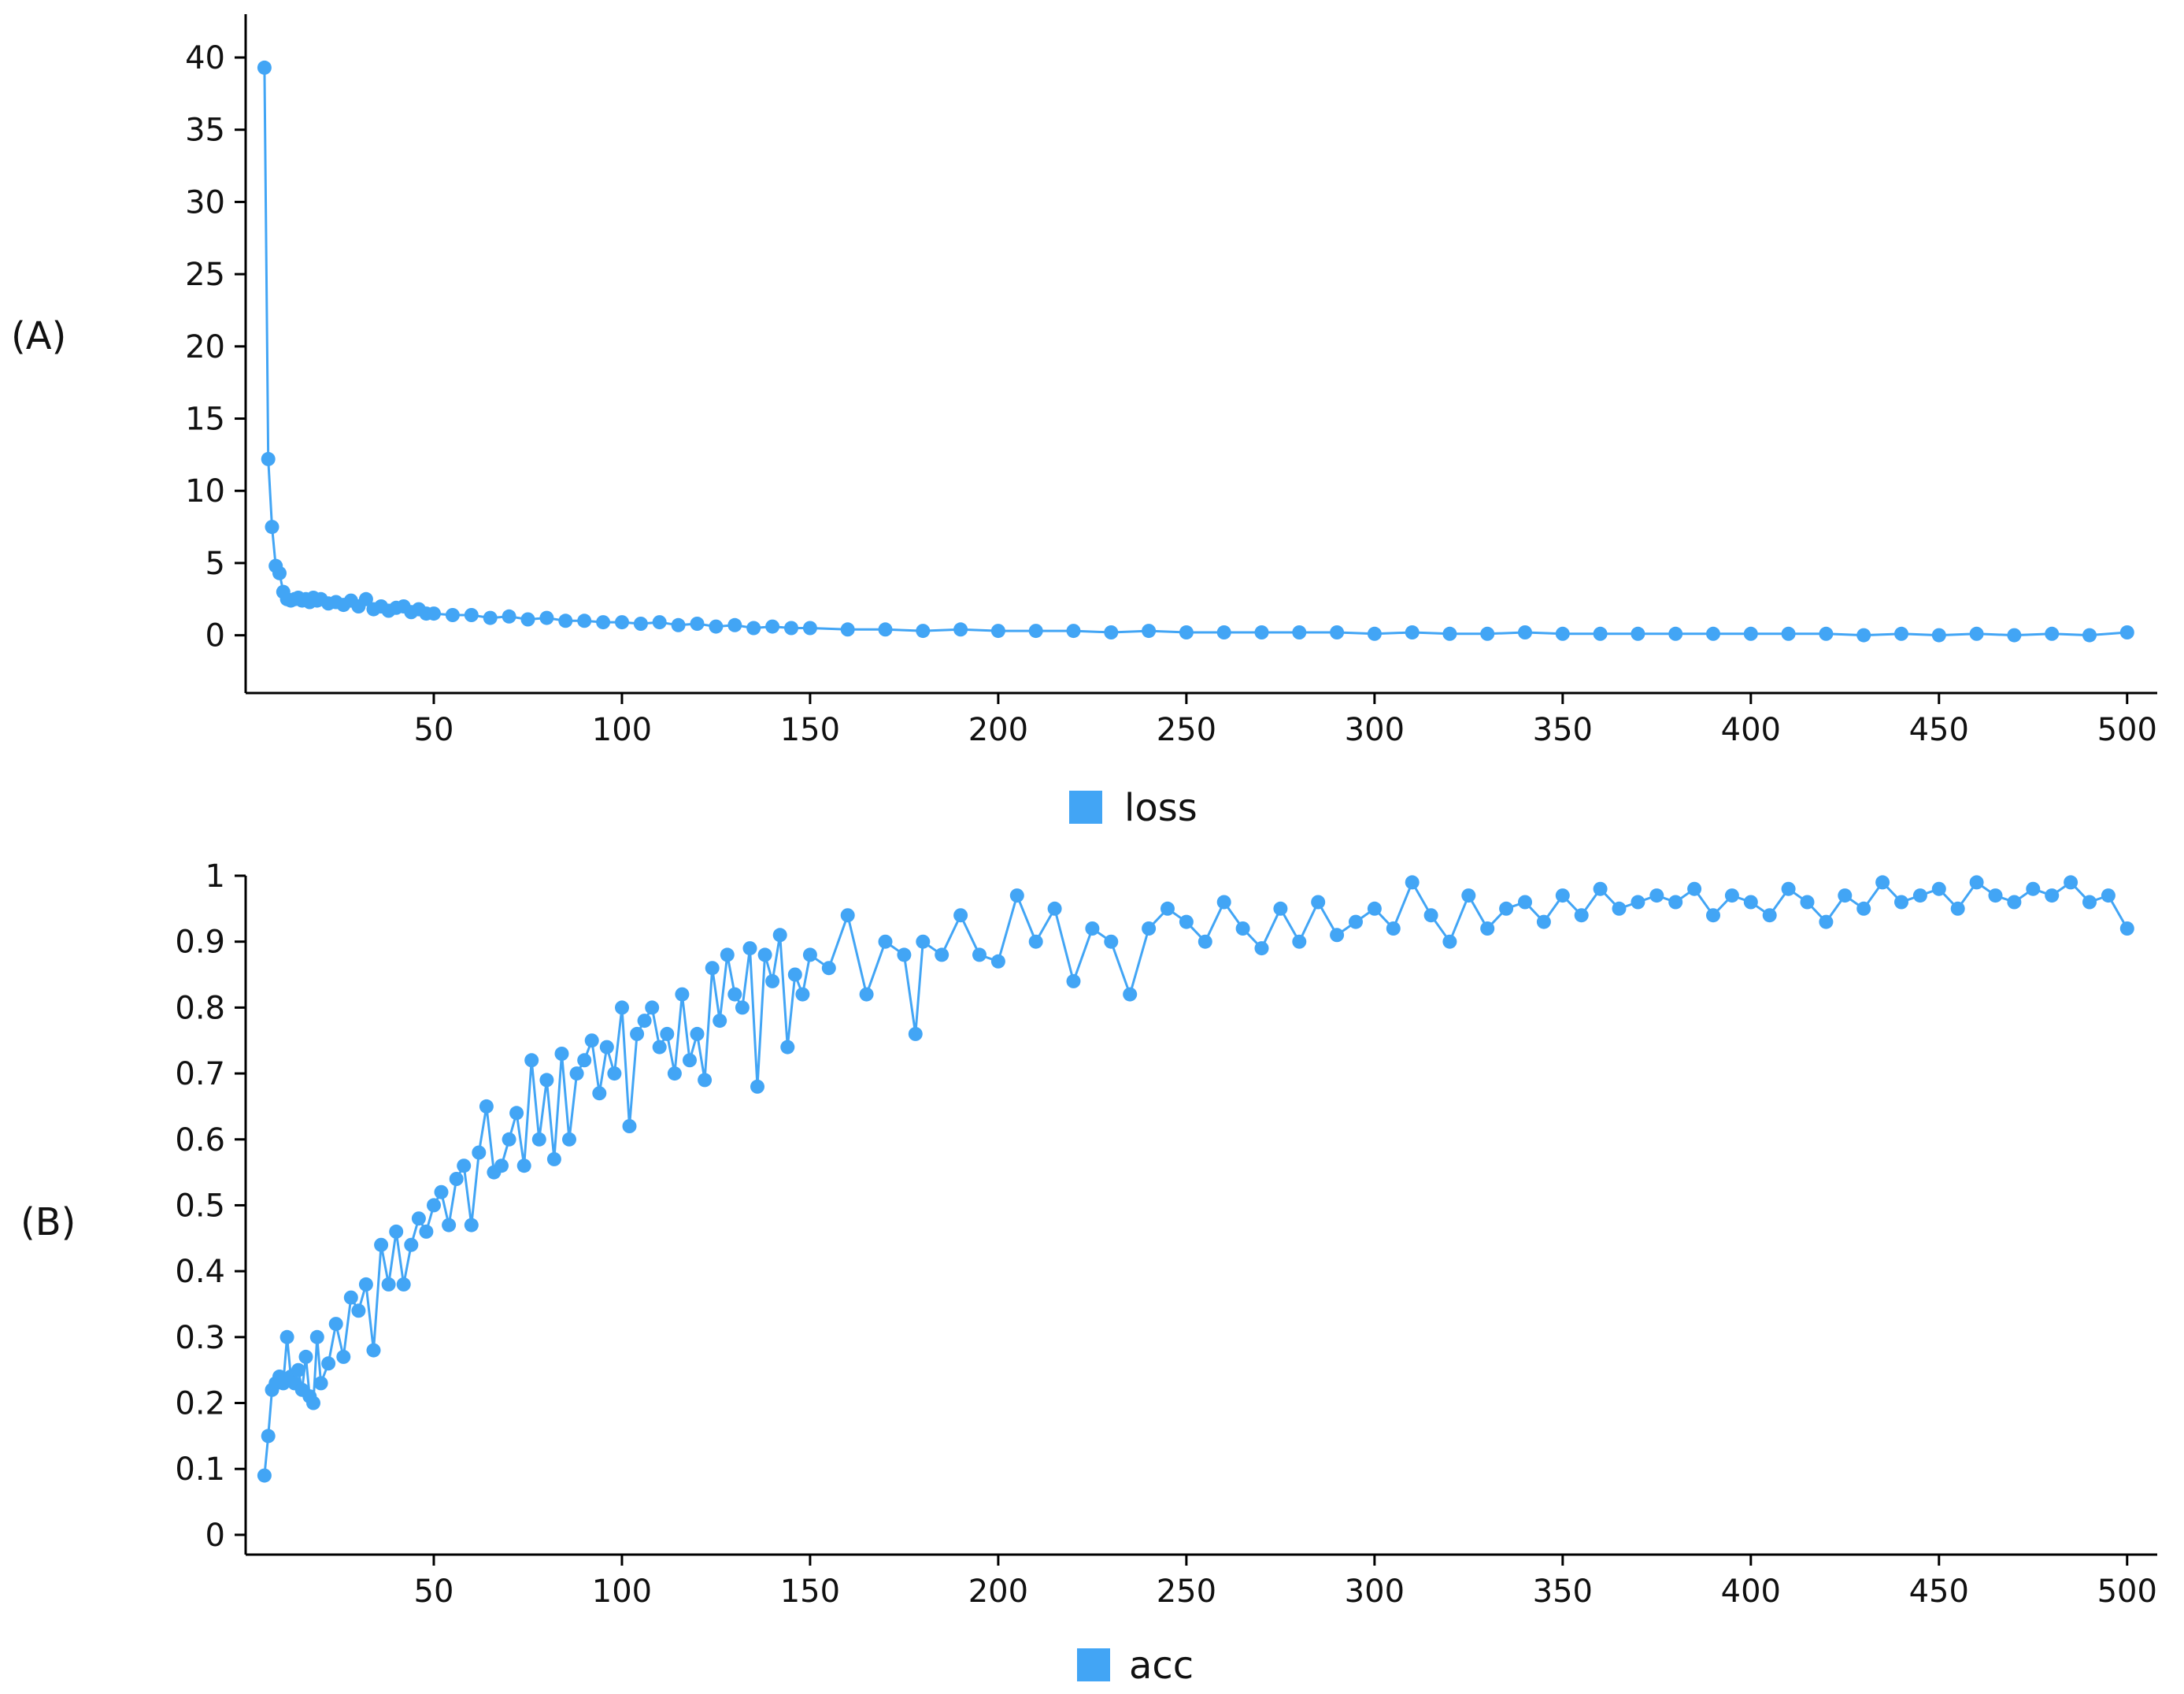 The width and height of the screenshot is (2184, 1694). What do you see at coordinates (622, 730) in the screenshot?
I see `x-tick-label: 100` at bounding box center [622, 730].